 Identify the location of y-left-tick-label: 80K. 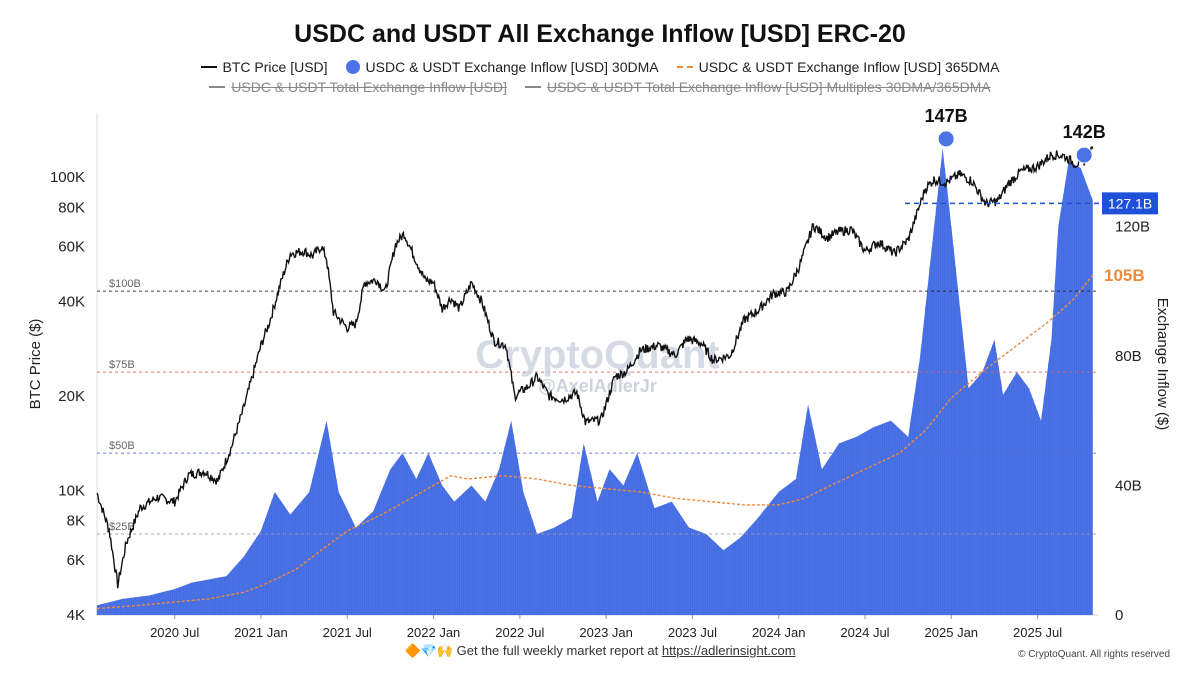
(71, 207).